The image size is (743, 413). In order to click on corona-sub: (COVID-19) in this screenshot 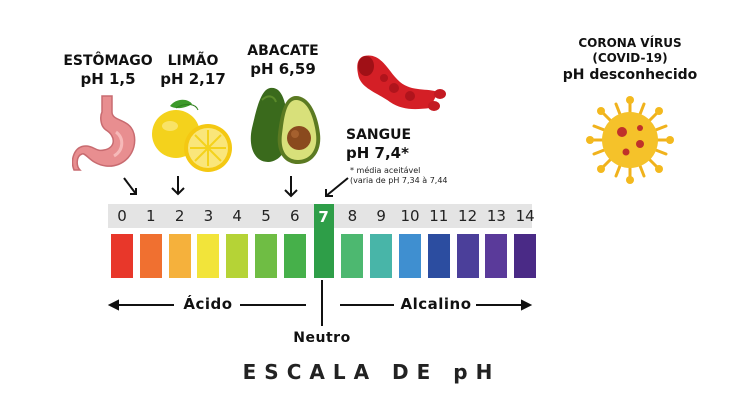, I will do `click(630, 58)`.